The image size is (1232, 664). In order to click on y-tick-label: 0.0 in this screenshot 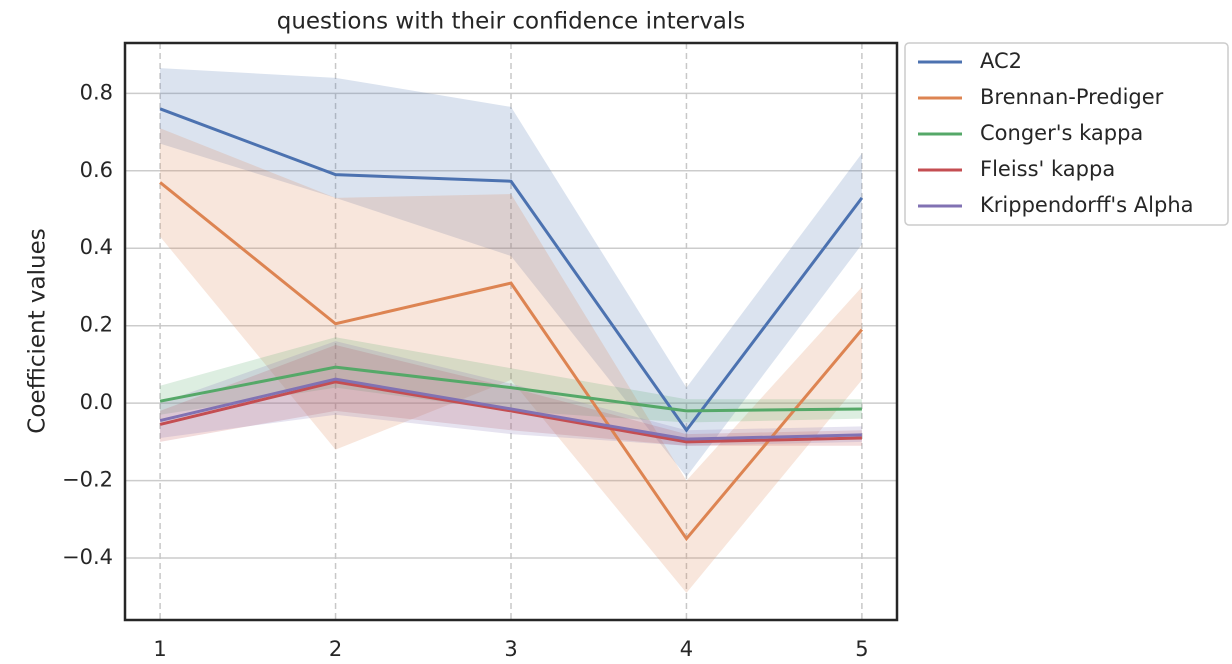, I will do `click(96, 402)`.